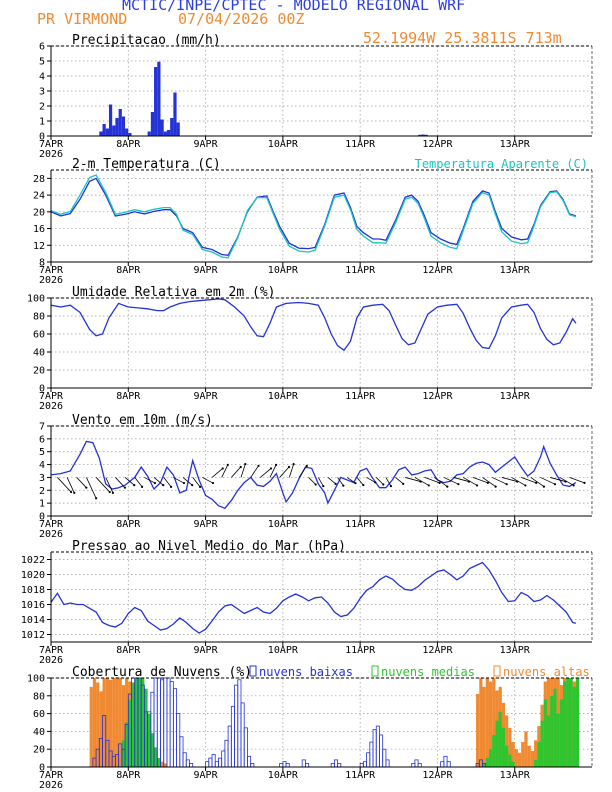 The height and width of the screenshot is (792, 612). Describe the element at coordinates (42, 263) in the screenshot. I see `y-tick-label: 8` at that location.